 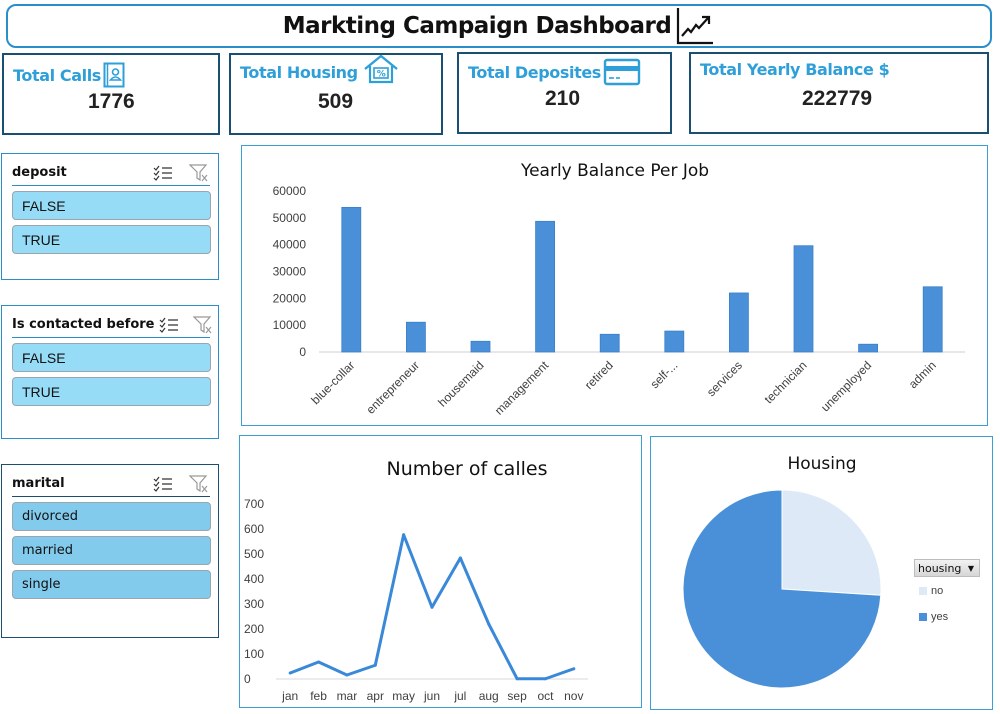 I want to click on y-tick-label: 700, so click(x=254, y=504).